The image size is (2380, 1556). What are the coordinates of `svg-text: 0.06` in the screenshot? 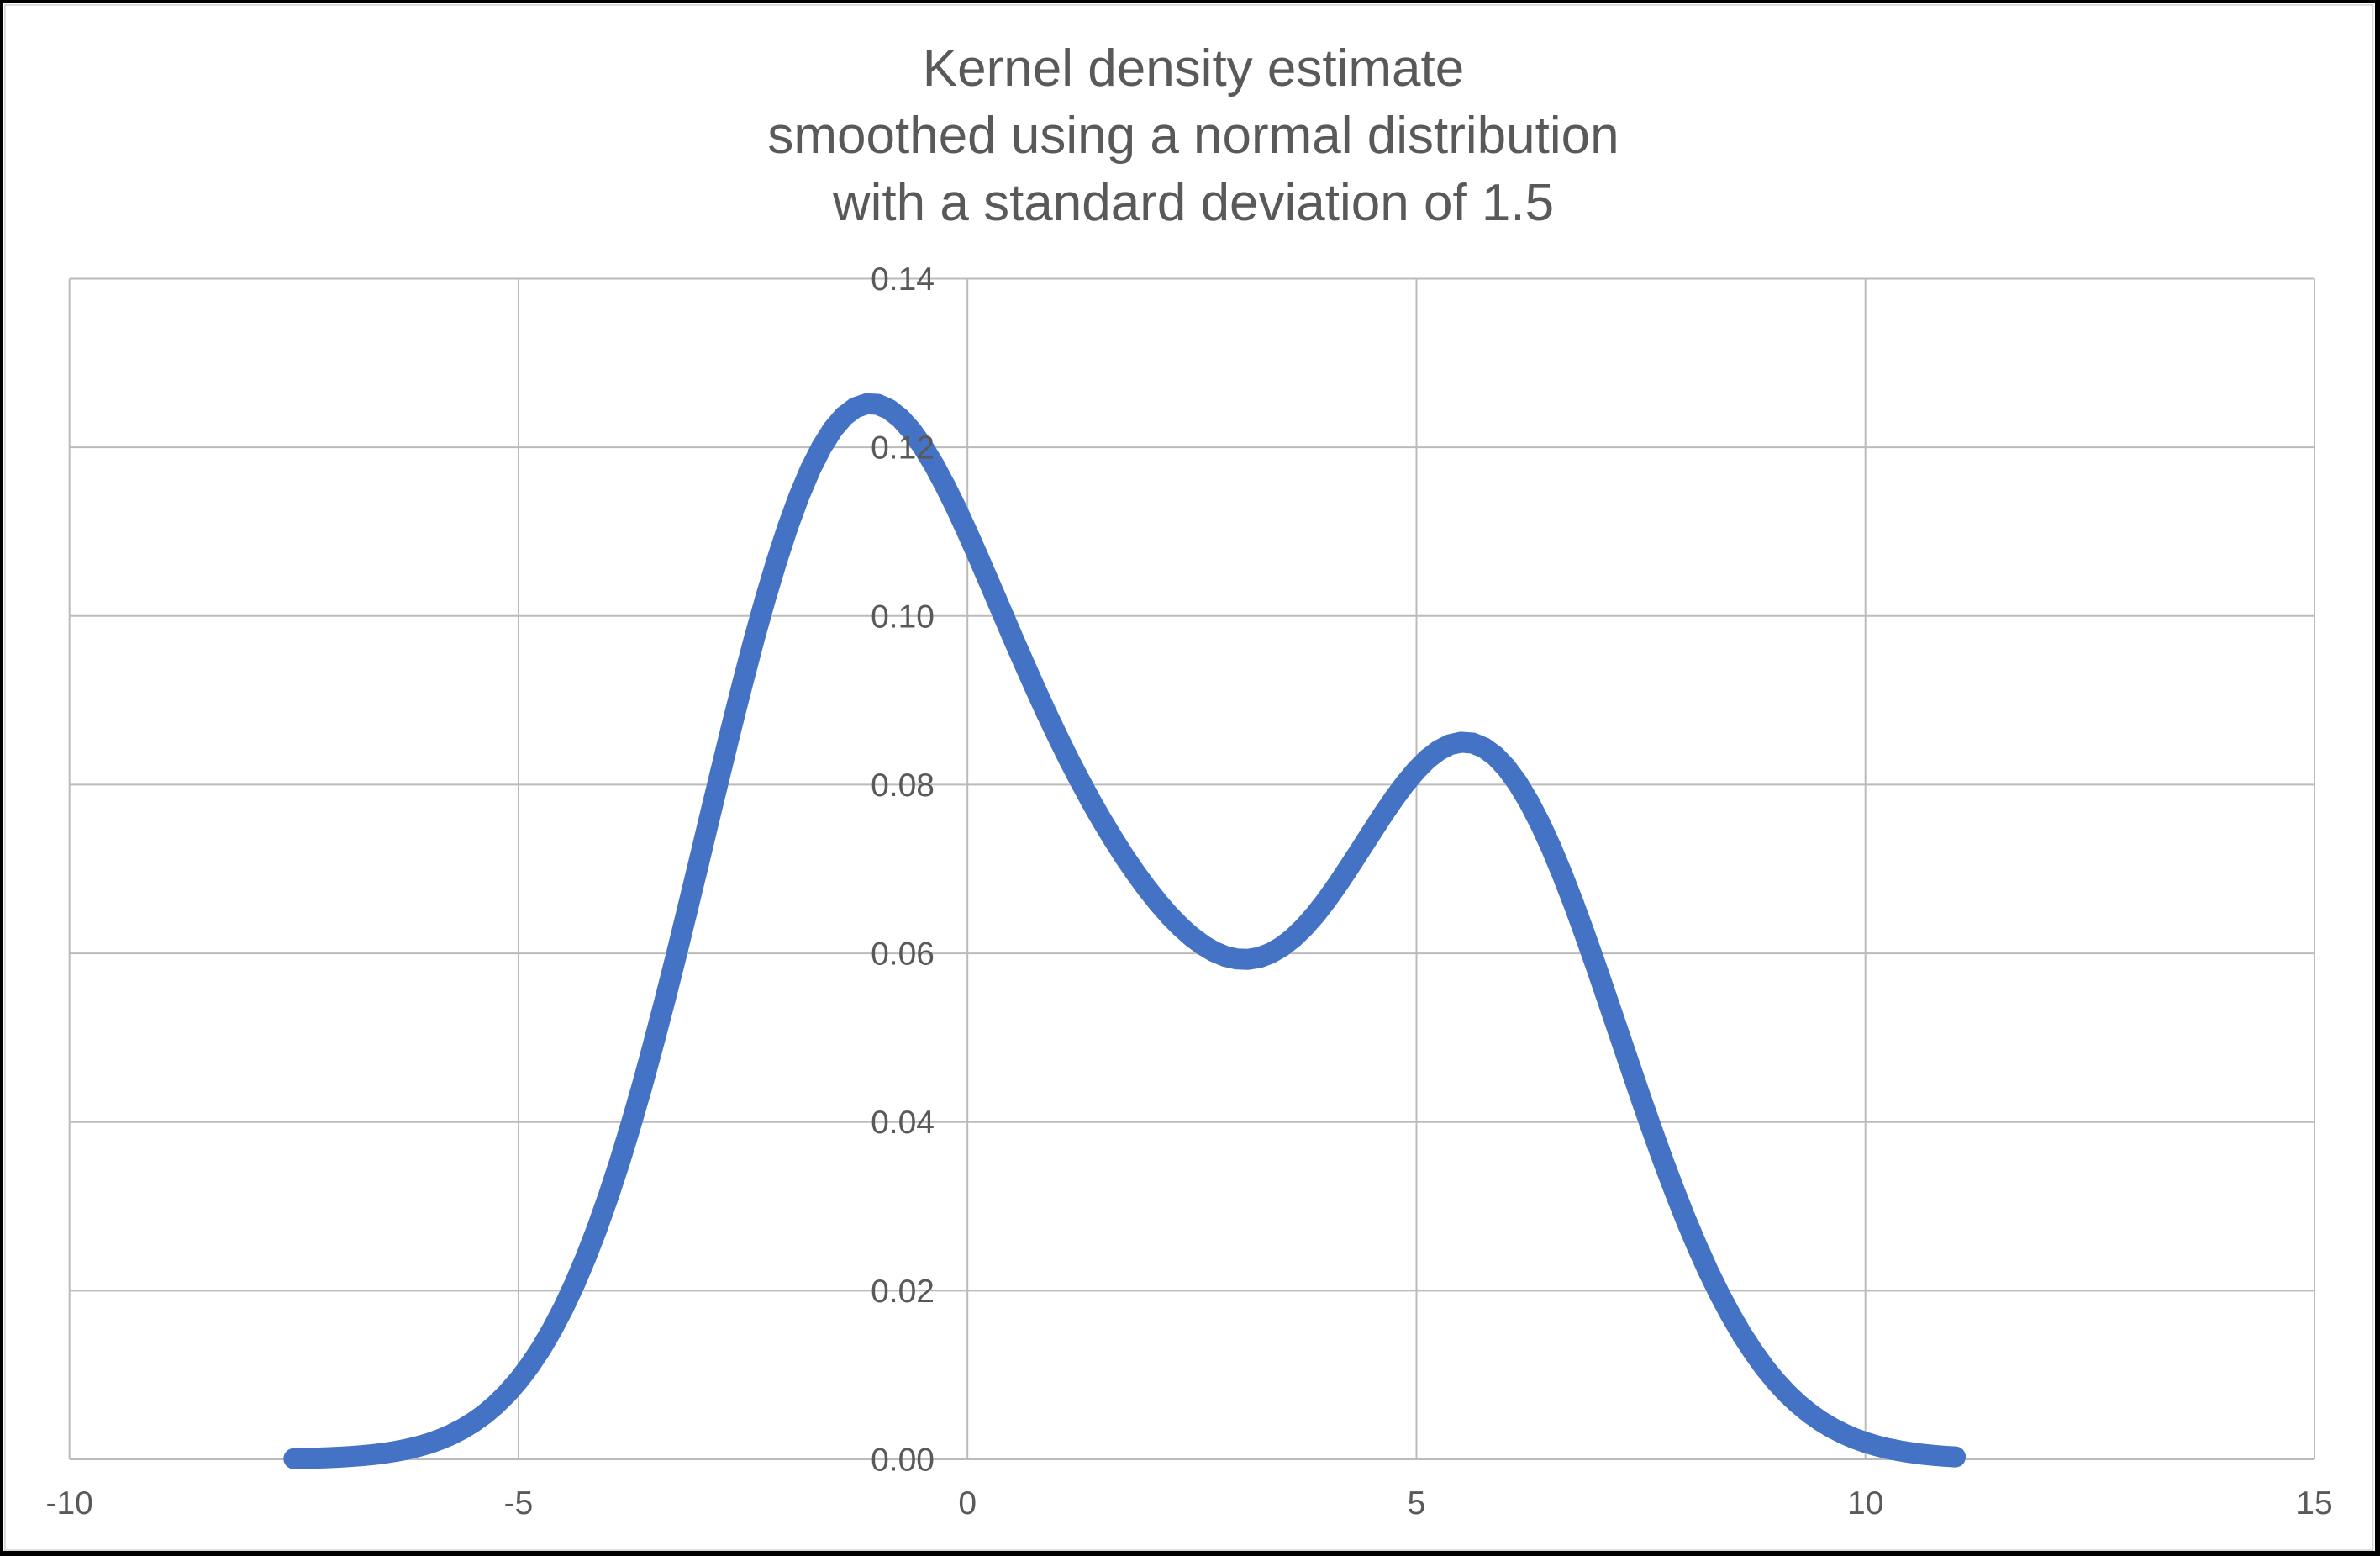 It's located at (903, 955).